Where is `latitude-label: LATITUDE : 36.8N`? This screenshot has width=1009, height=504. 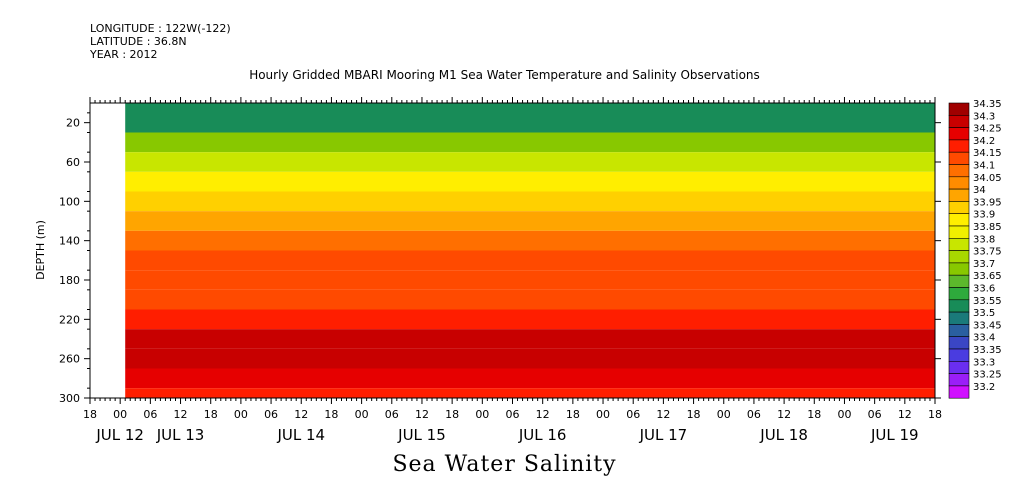
latitude-label: LATITUDE : 36.8N is located at coordinates (138, 41).